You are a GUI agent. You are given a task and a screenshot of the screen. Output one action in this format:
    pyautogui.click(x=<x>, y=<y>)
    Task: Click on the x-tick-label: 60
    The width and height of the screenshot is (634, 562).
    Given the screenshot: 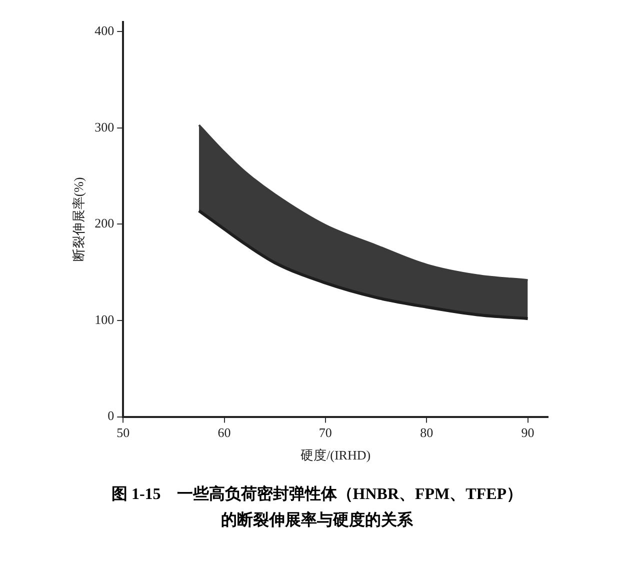 What is the action you would take?
    pyautogui.click(x=224, y=432)
    